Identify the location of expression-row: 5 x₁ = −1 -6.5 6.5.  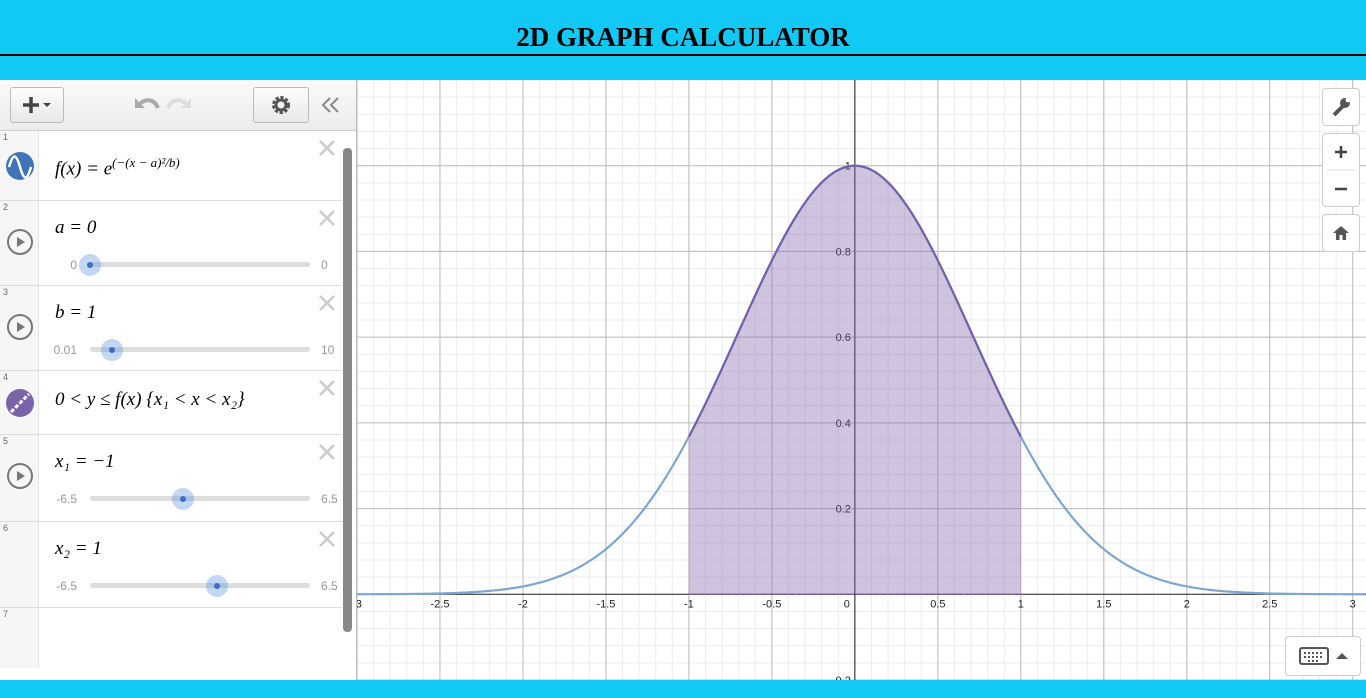
(171, 478).